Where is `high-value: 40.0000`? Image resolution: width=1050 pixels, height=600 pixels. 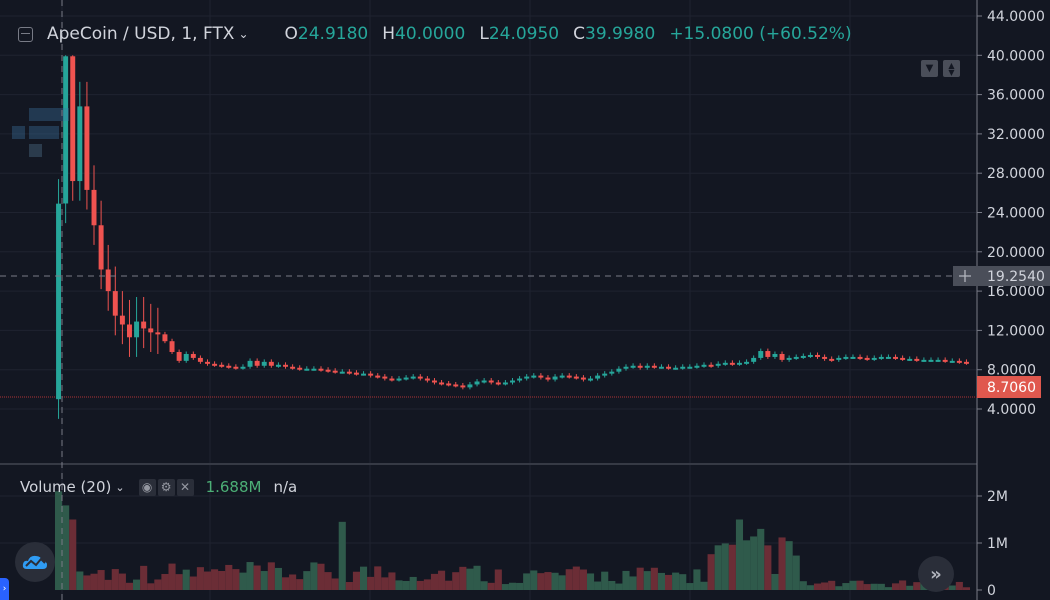
high-value: 40.0000 is located at coordinates (430, 34).